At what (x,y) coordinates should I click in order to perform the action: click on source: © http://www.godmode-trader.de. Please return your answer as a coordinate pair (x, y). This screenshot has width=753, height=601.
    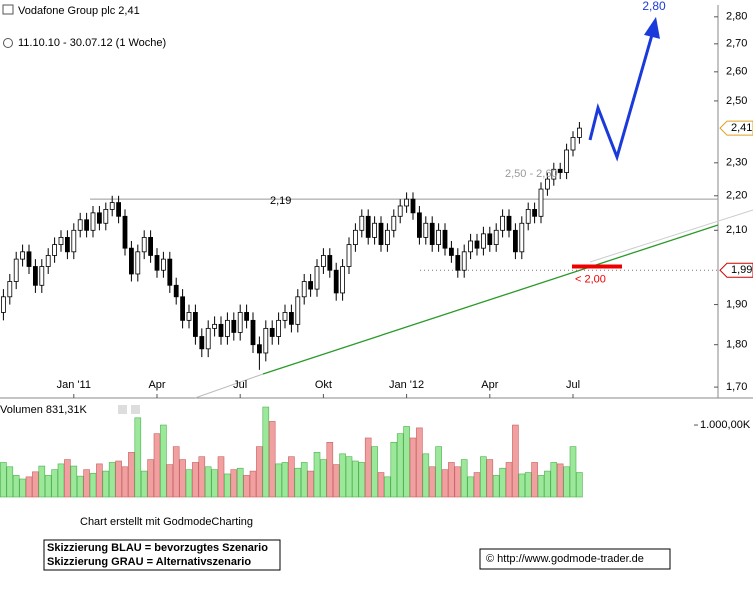
    Looking at the image, I should click on (565, 559).